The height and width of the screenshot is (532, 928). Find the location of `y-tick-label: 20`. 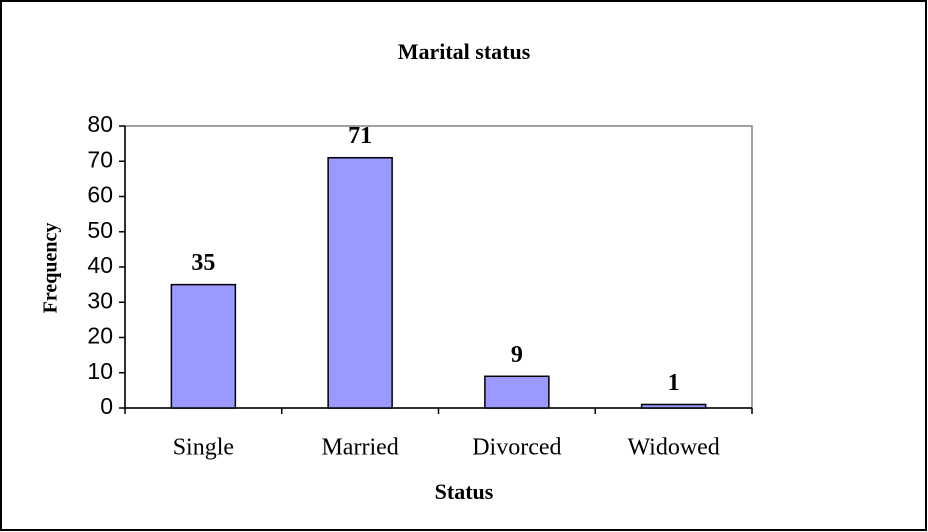

y-tick-label: 20 is located at coordinates (100, 336).